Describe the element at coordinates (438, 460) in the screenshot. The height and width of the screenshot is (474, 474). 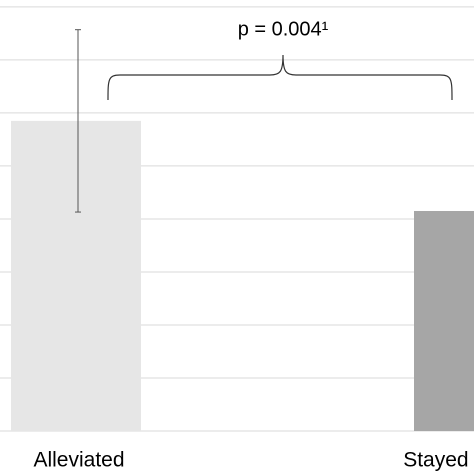
I see `x-tick-label: Stayed the same` at that location.